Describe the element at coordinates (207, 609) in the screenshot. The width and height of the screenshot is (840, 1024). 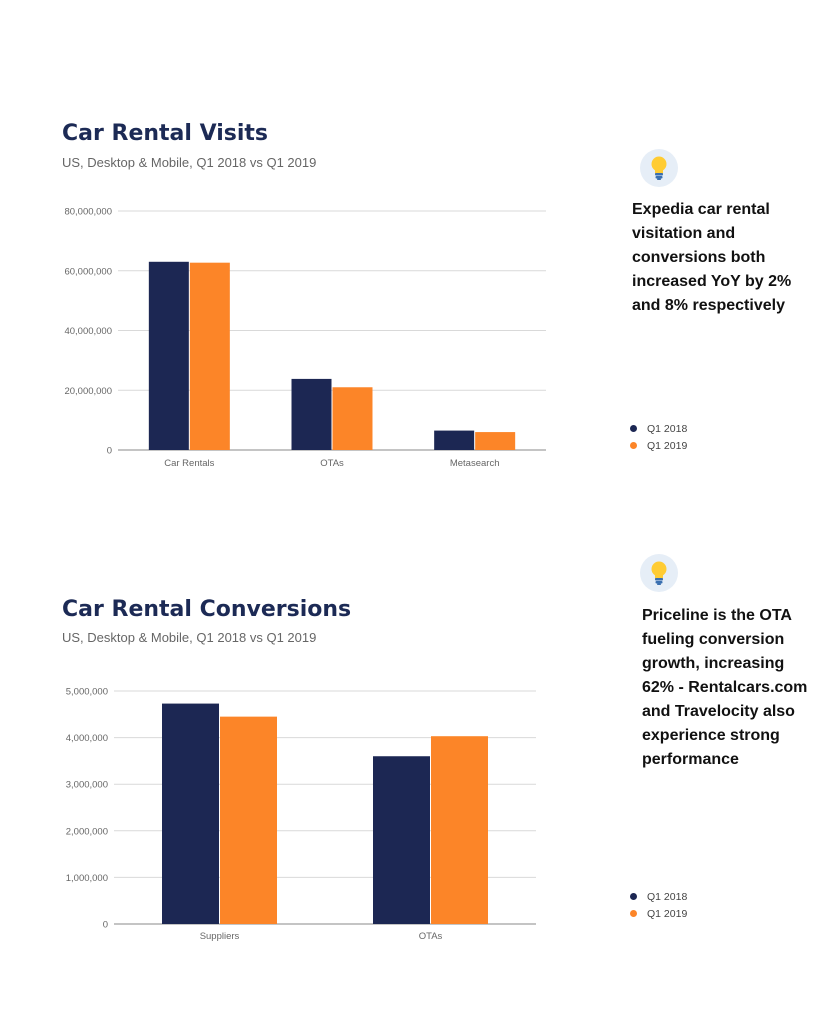
I see `chart-title: Car Rental Conversions` at that location.